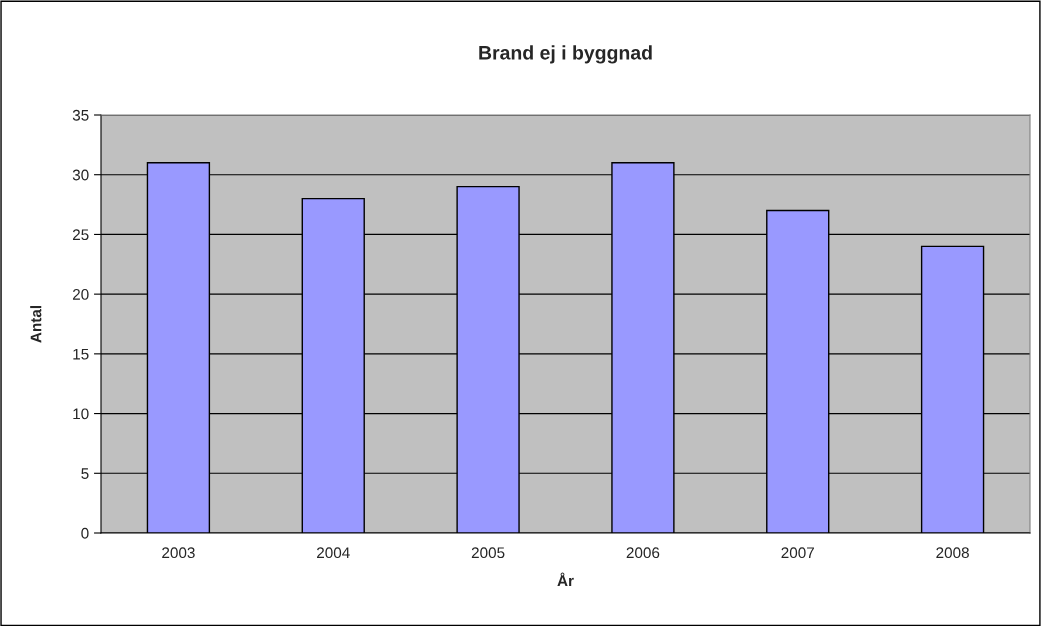 The height and width of the screenshot is (626, 1042). I want to click on y-tick-label: 0, so click(85, 533).